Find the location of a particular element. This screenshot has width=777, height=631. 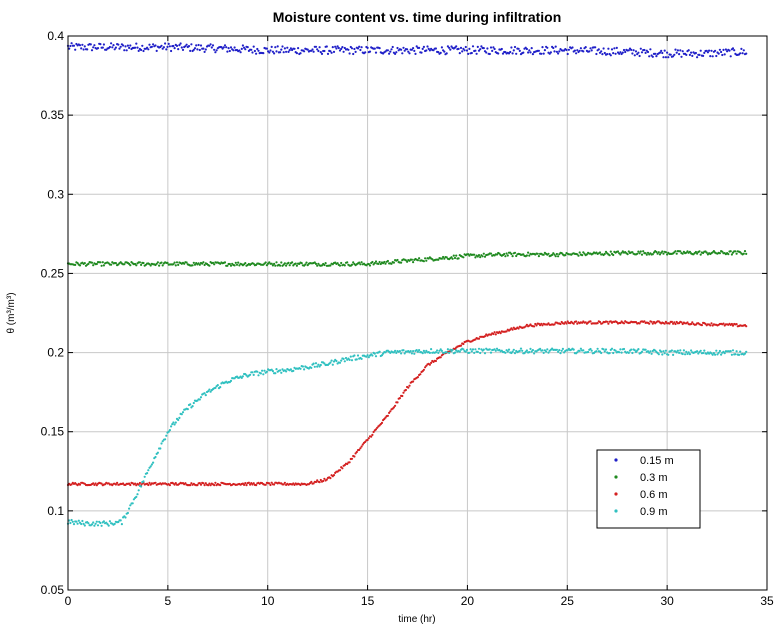

x-tick-label: 20 is located at coordinates (468, 601).